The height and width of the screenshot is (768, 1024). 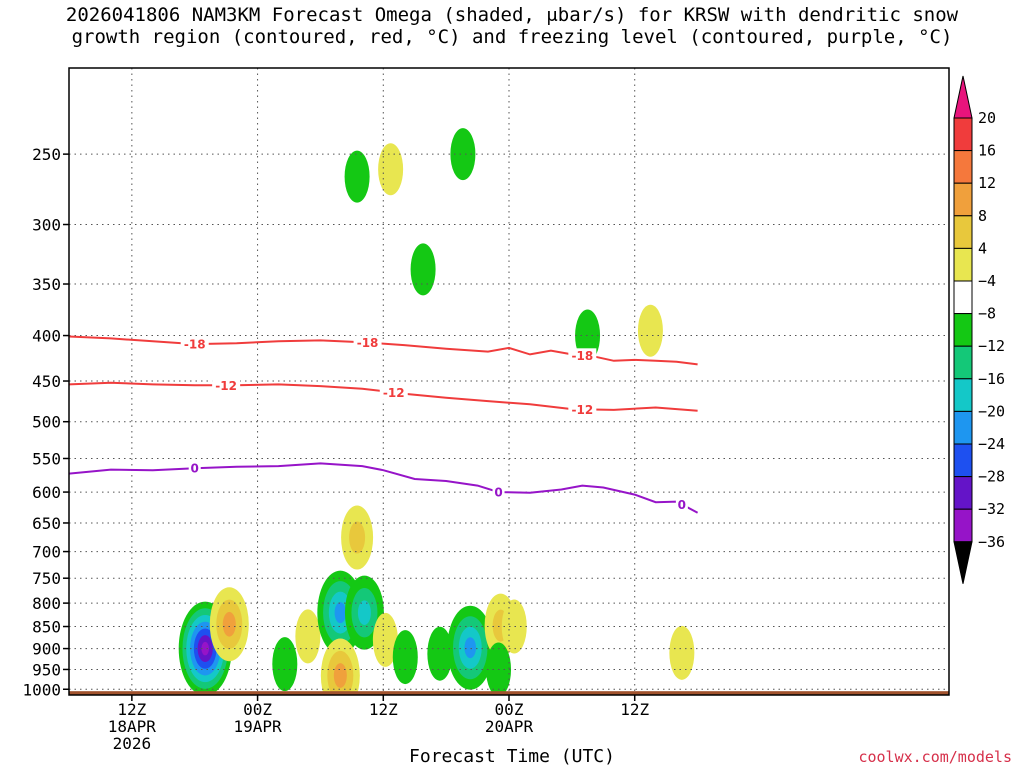 I want to click on ground-fill, so click(x=509, y=693).